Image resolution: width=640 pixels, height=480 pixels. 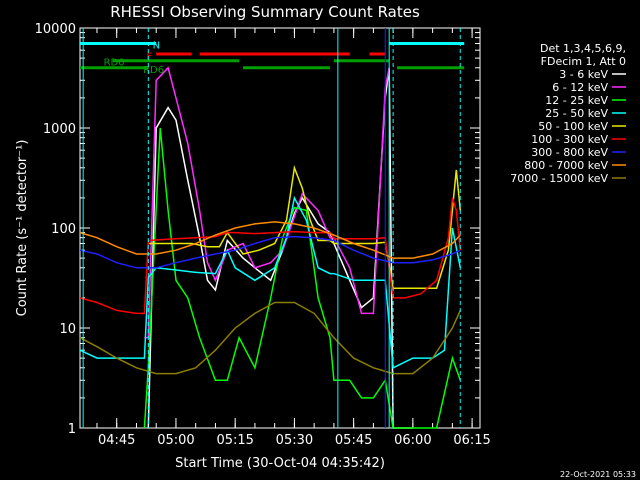 What do you see at coordinates (583, 61) in the screenshot?
I see `legend-header-line: FDecim 1, Att 0` at bounding box center [583, 61].